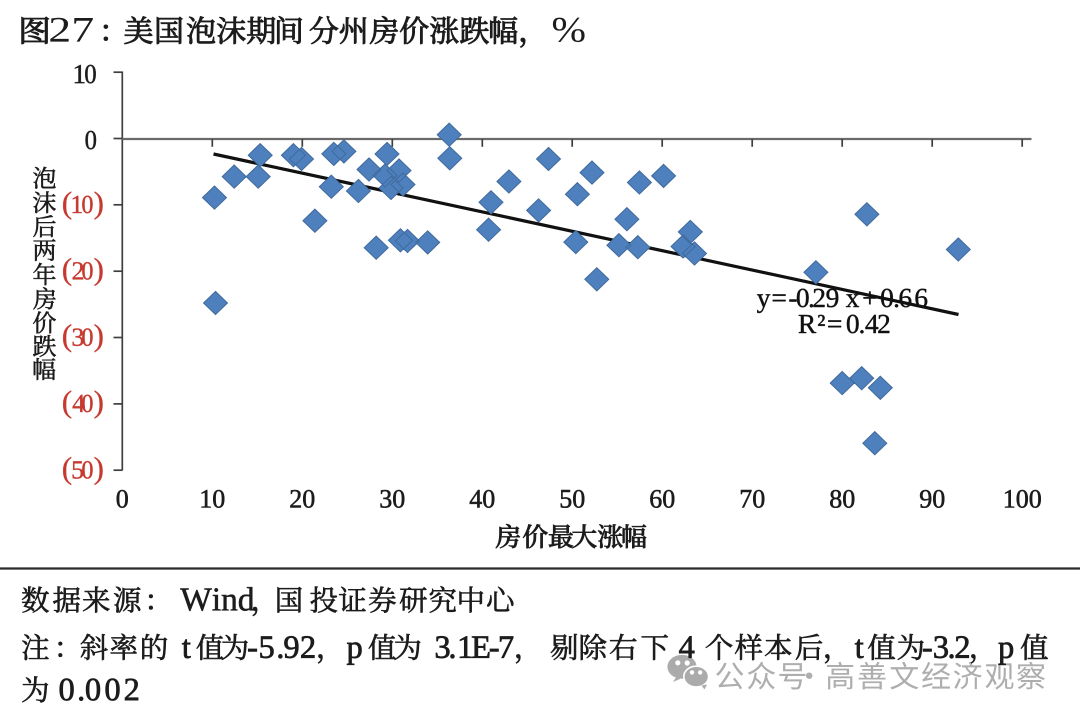  I want to click on svg-text: 100, so click(1022, 499).